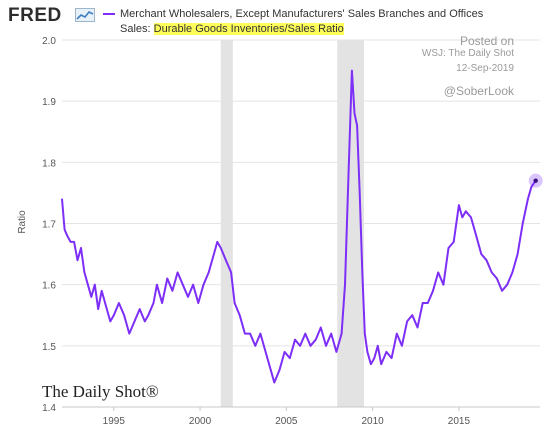  What do you see at coordinates (49, 408) in the screenshot?
I see `y-tick-label: 1.4` at bounding box center [49, 408].